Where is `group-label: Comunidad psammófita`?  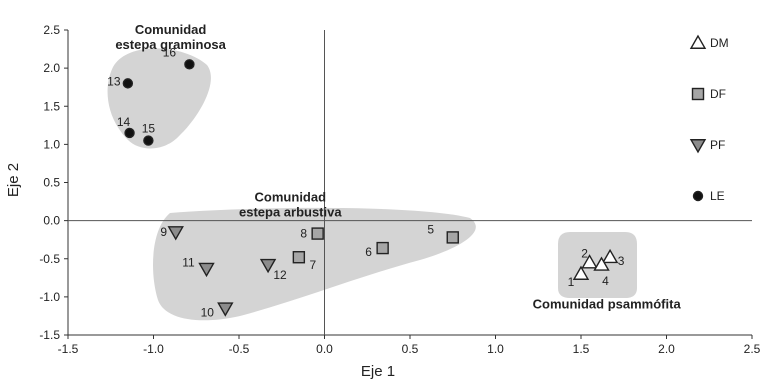
group-label: Comunidad psammófita is located at coordinates (607, 303).